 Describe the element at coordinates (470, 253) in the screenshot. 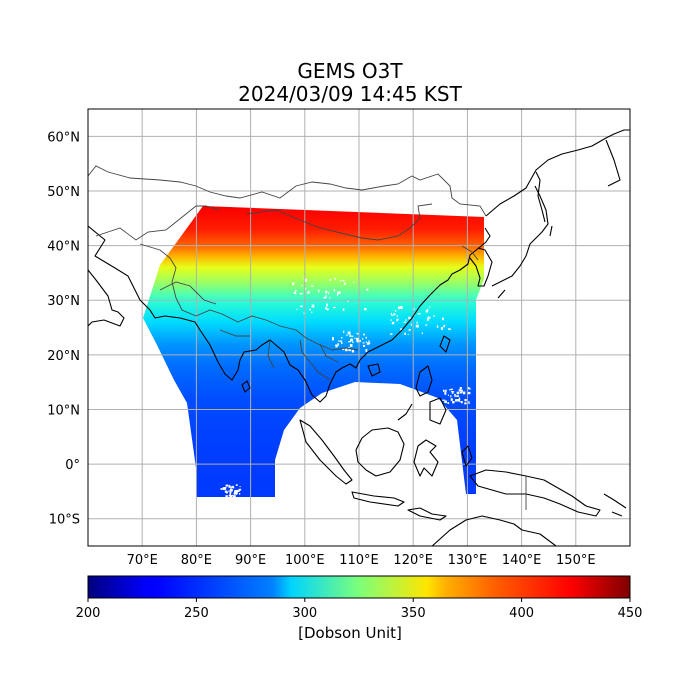

I see `border-korea` at that location.